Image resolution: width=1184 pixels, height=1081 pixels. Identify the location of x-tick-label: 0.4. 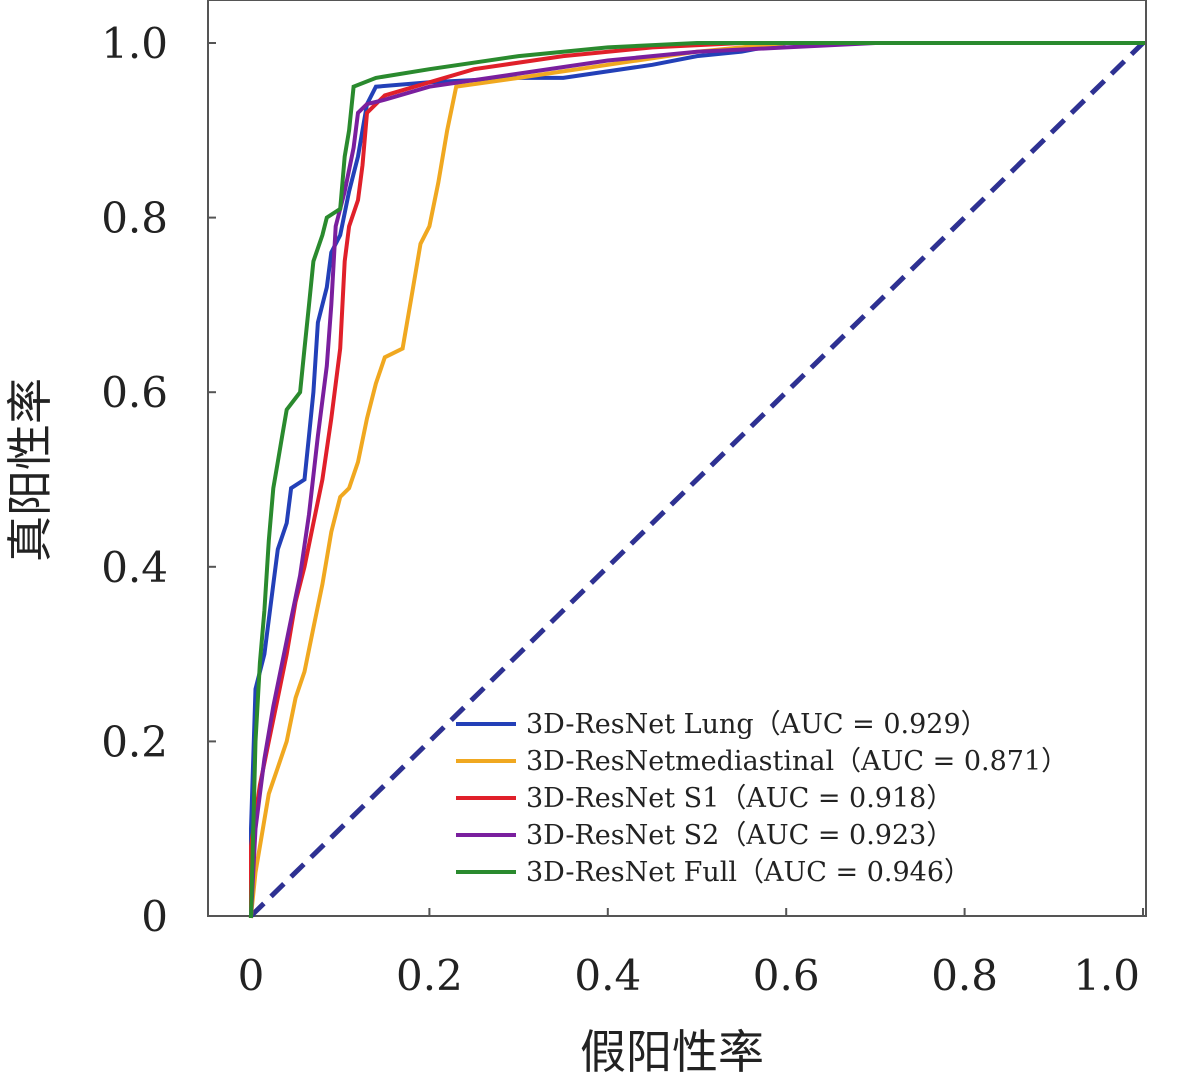
(607, 975).